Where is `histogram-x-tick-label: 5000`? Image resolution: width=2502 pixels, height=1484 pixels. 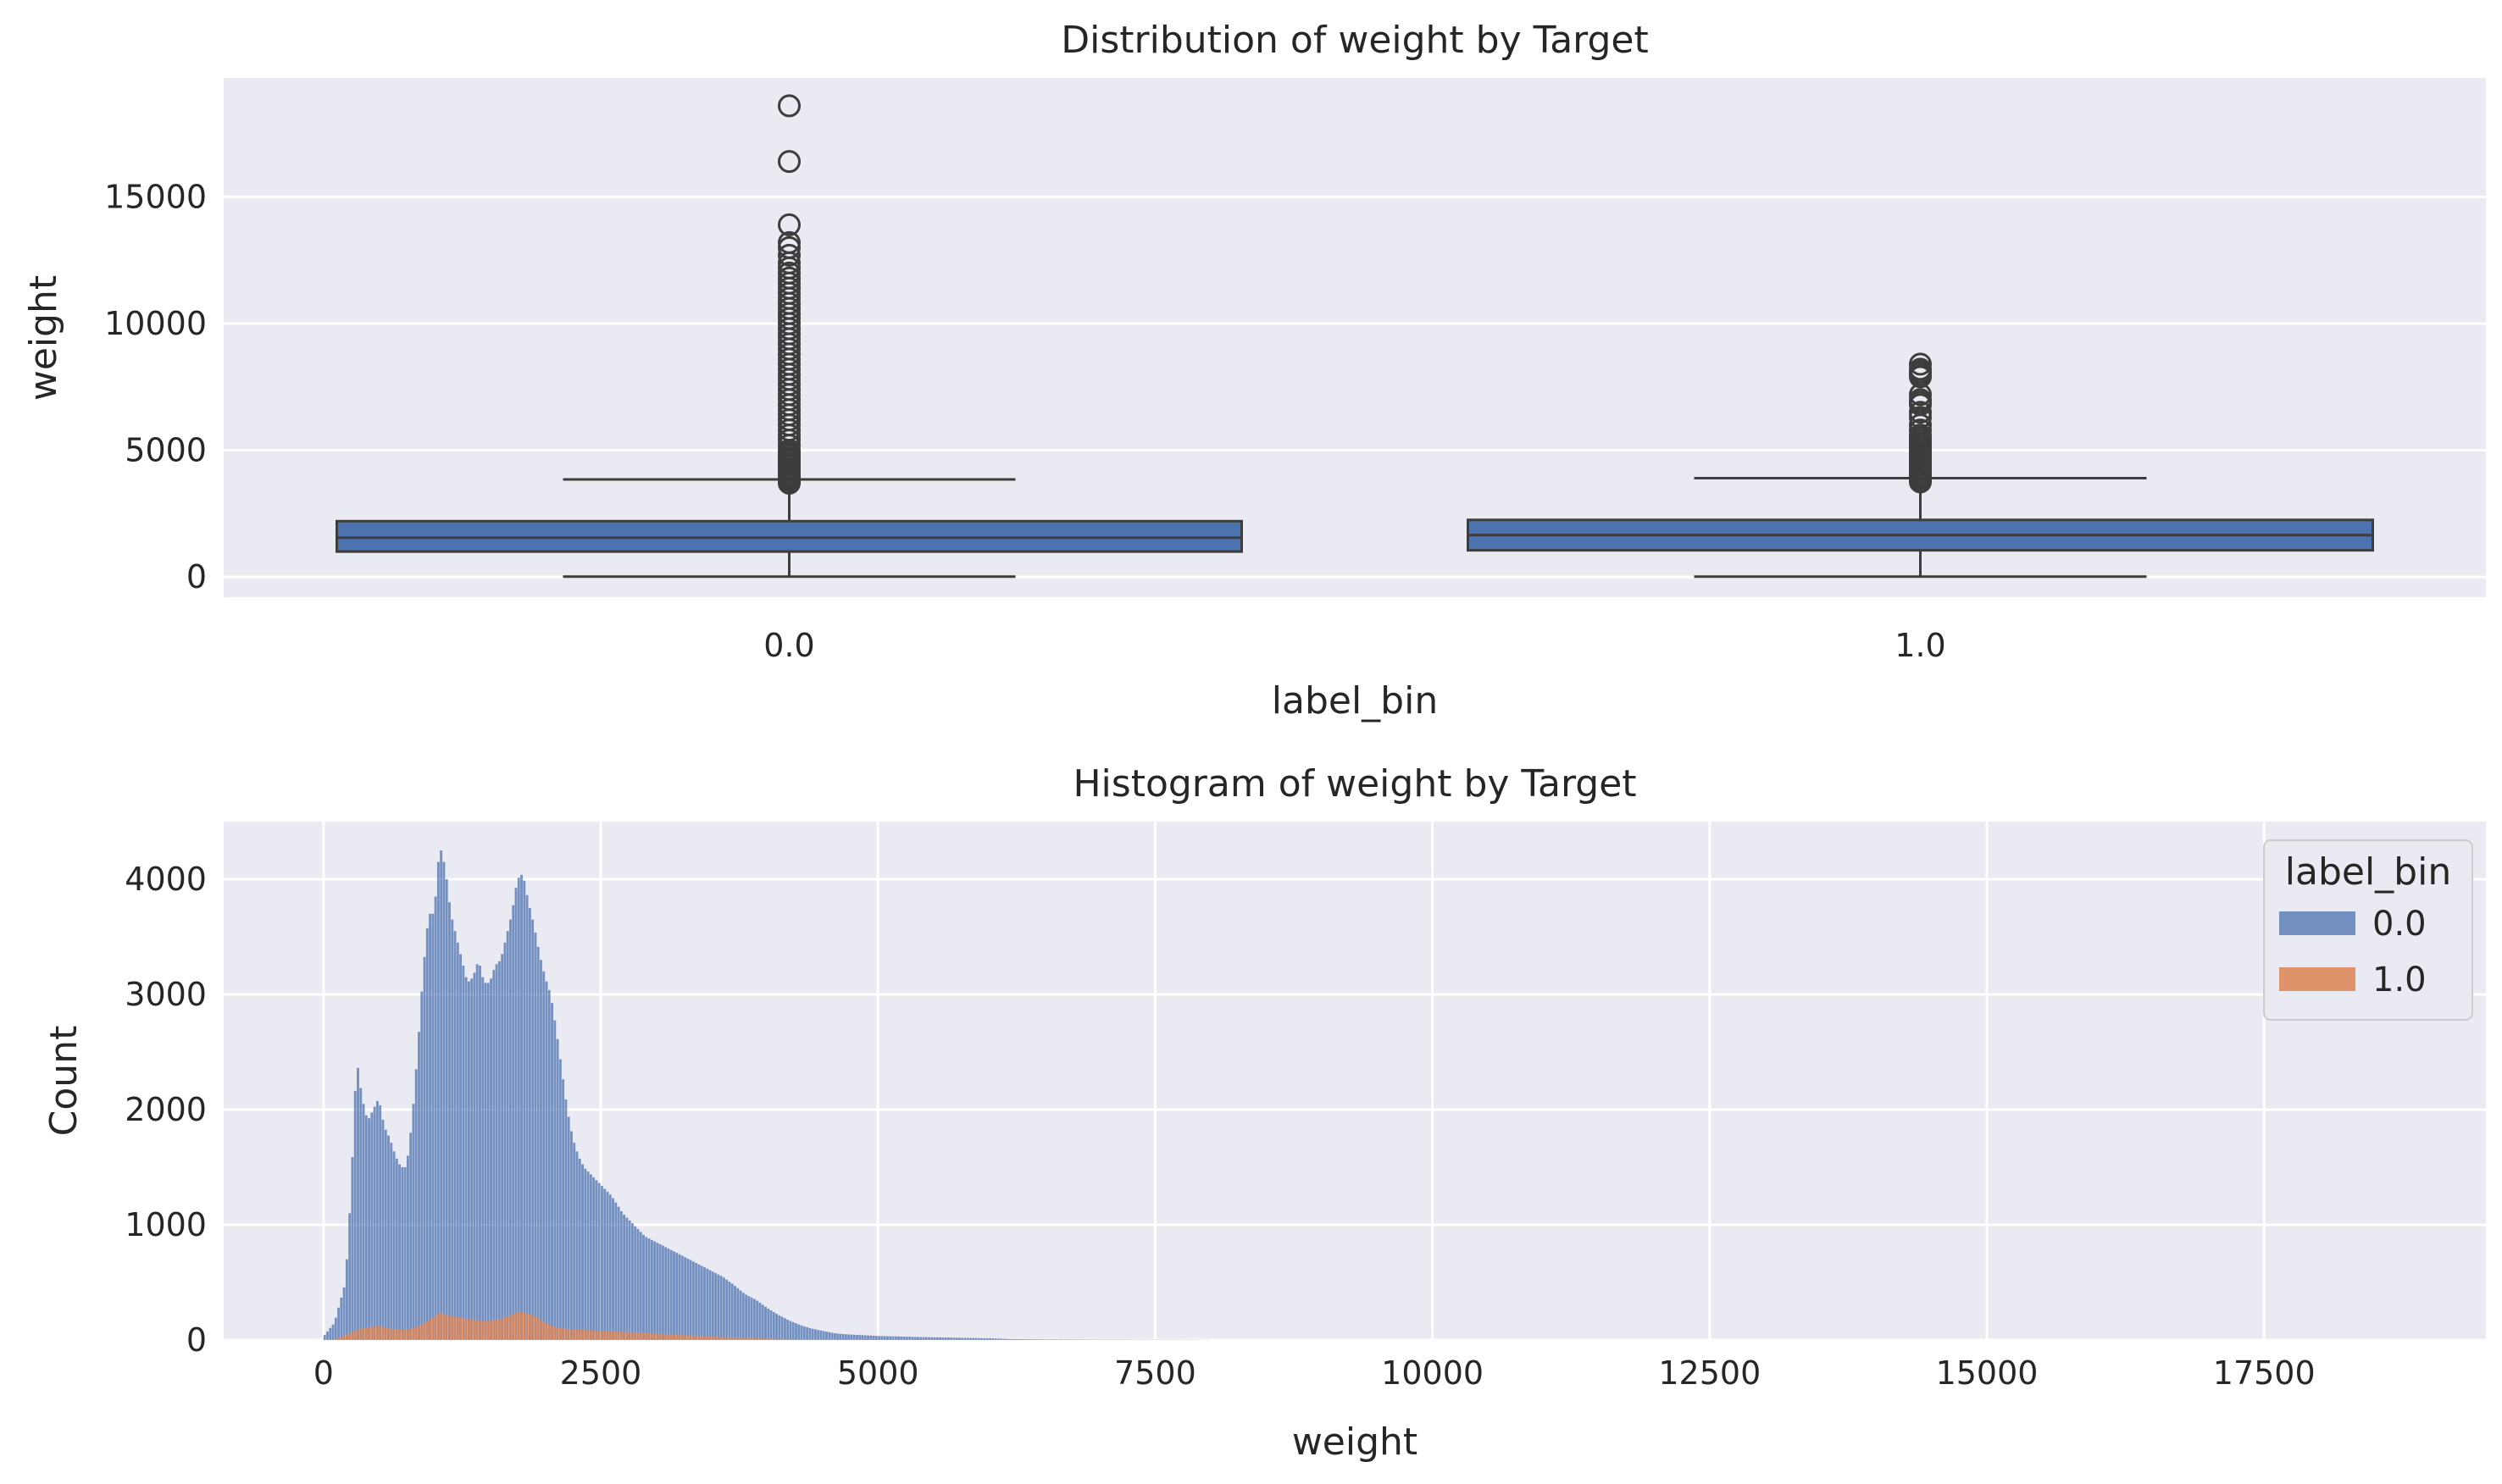
histogram-x-tick-label: 5000 is located at coordinates (878, 1373).